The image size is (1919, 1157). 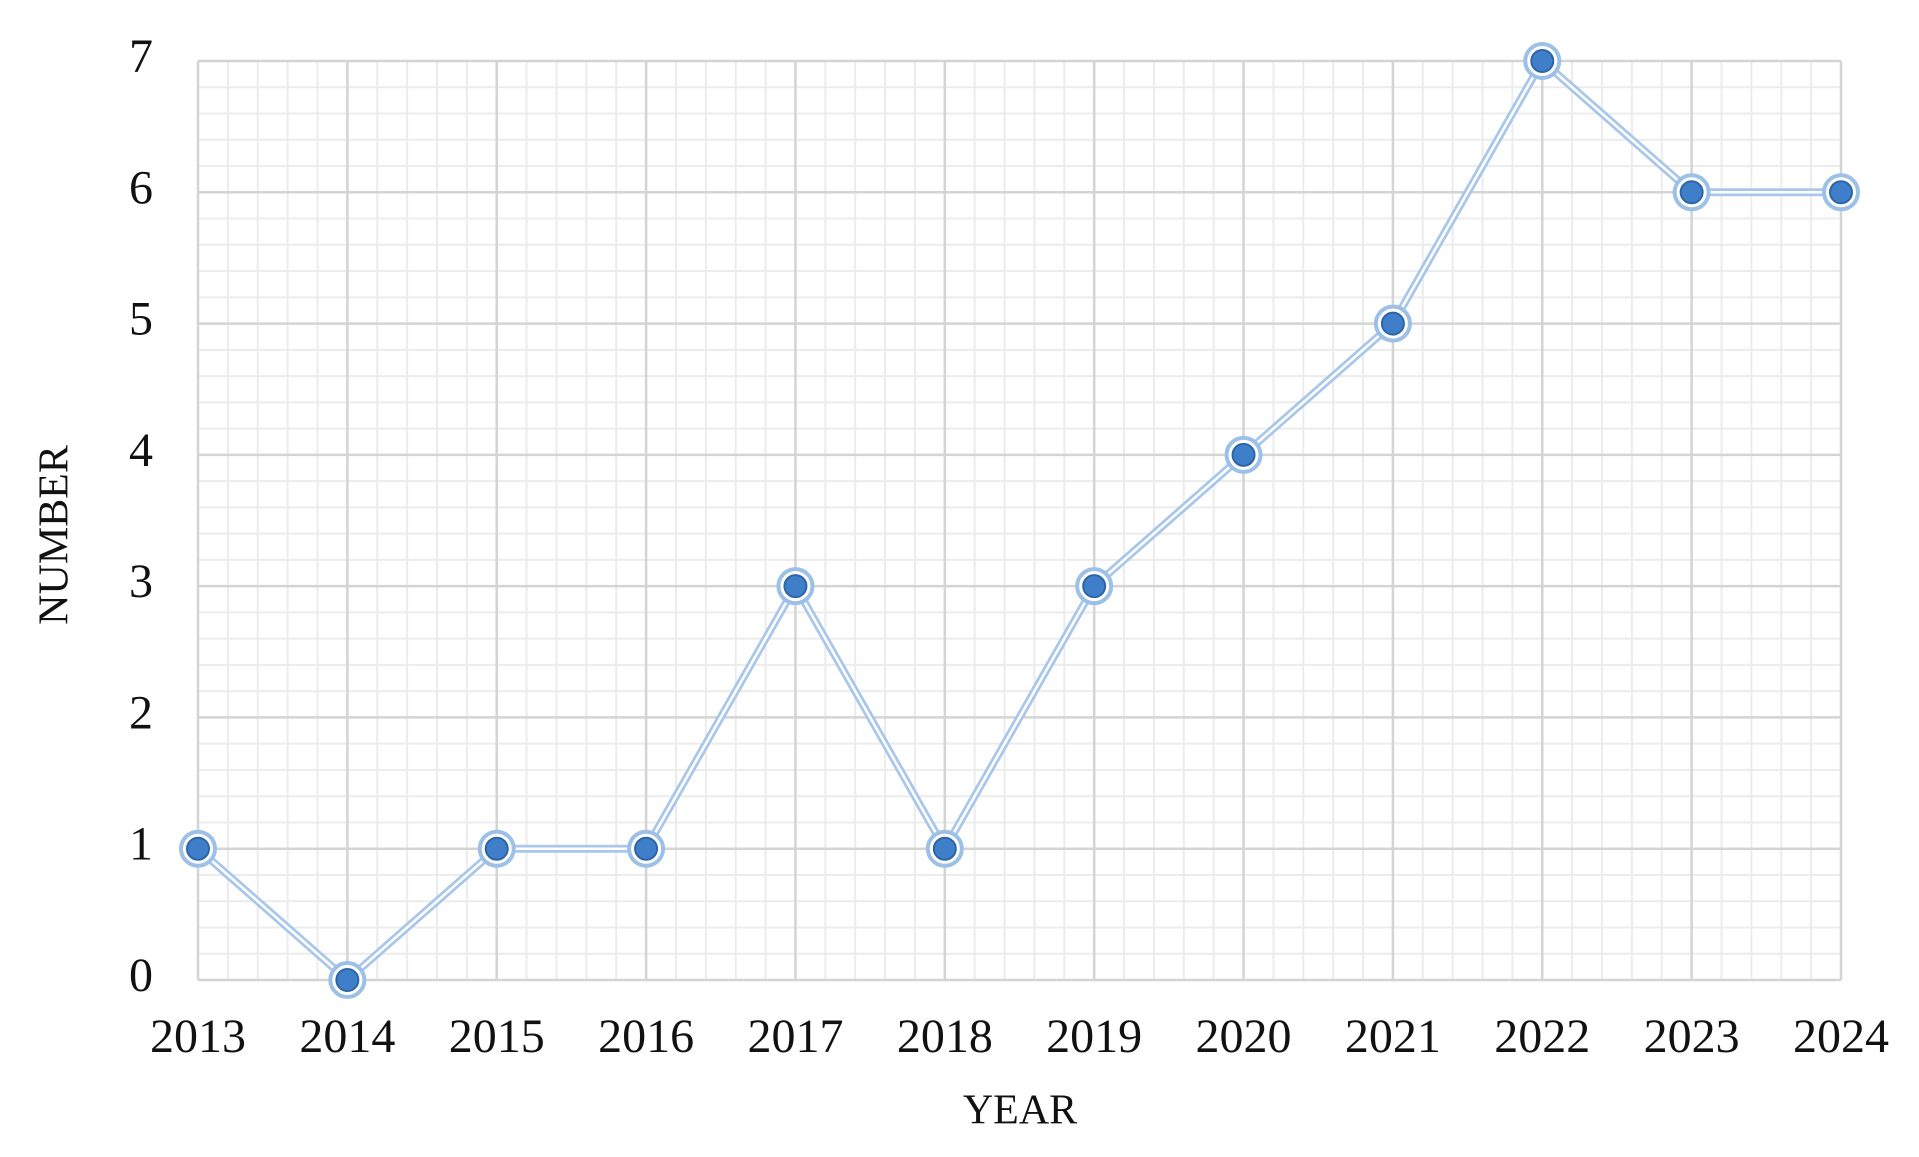 What do you see at coordinates (141, 581) in the screenshot?
I see `y-tick-label: 3` at bounding box center [141, 581].